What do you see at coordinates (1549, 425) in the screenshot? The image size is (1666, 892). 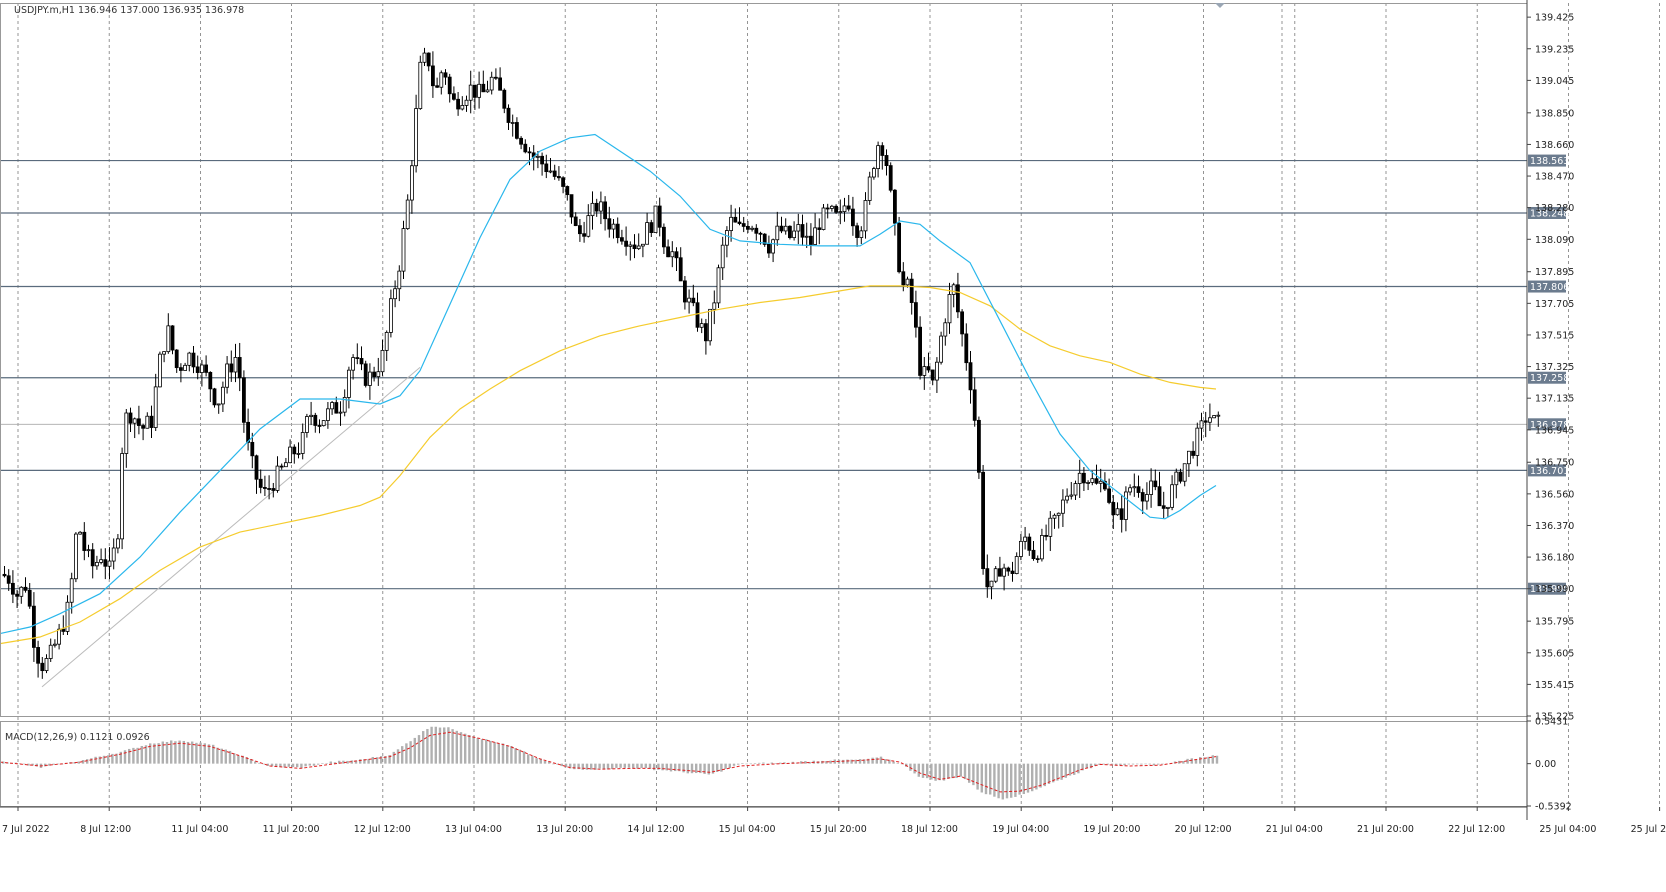 I see `level-price-label: 136.978` at bounding box center [1549, 425].